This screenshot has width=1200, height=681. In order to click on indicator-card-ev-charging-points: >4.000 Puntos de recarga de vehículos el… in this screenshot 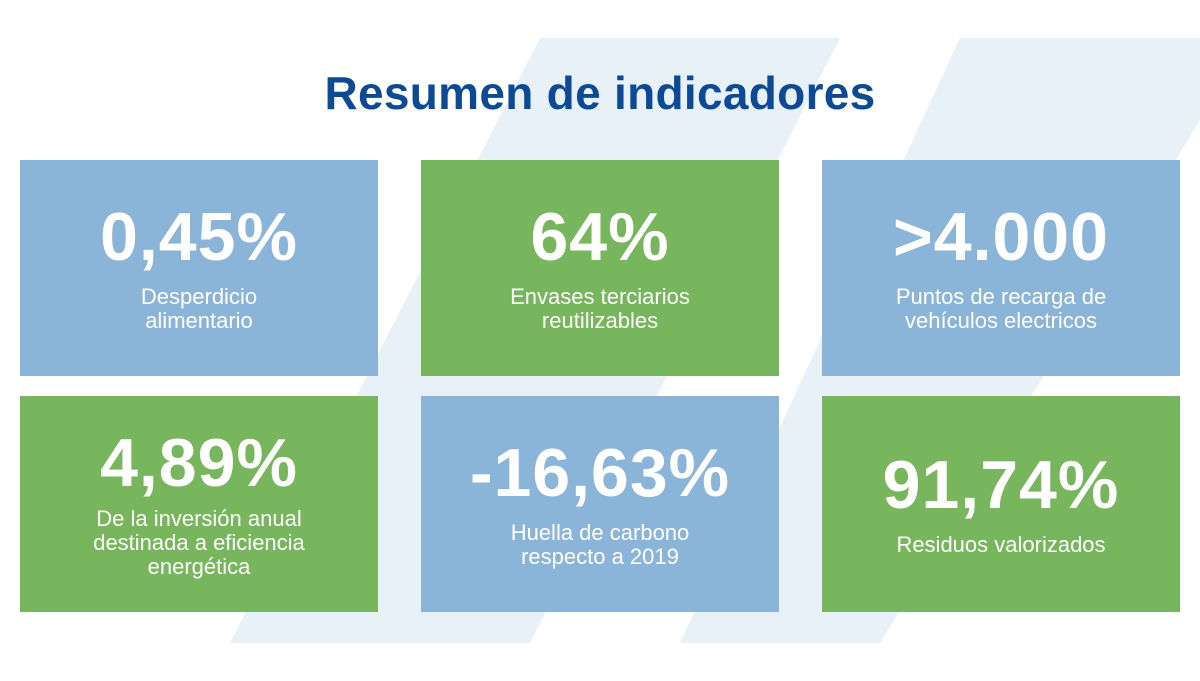, I will do `click(1001, 268)`.